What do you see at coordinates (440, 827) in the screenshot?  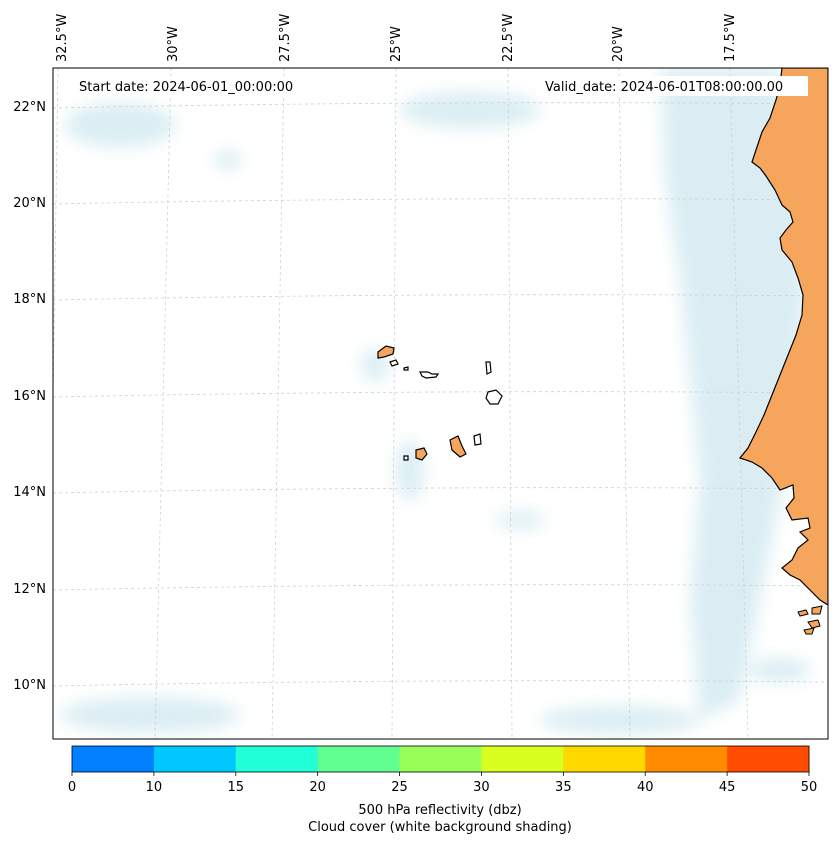 I see `colorbar-label-secondary: Cloud cover (white background shading)` at bounding box center [440, 827].